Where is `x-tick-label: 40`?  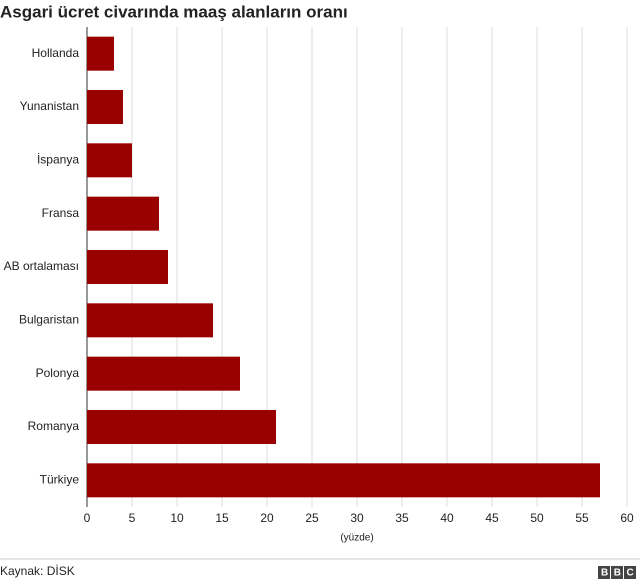 x-tick-label: 40 is located at coordinates (447, 518).